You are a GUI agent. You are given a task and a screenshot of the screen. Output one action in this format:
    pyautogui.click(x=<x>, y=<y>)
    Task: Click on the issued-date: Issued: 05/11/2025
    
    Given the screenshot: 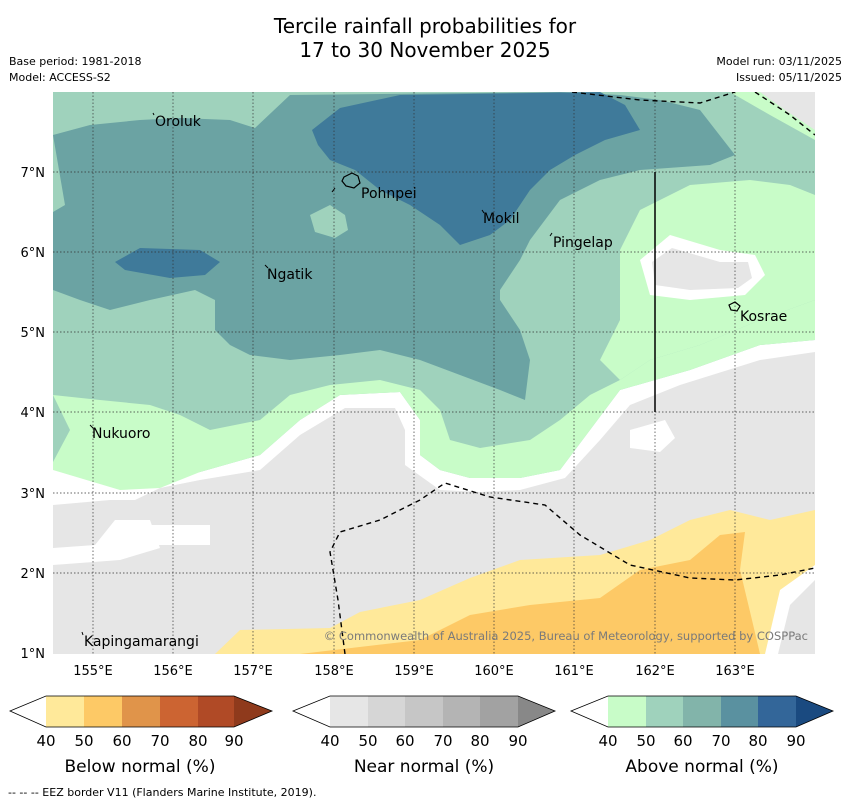 What is the action you would take?
    pyautogui.click(x=788, y=77)
    